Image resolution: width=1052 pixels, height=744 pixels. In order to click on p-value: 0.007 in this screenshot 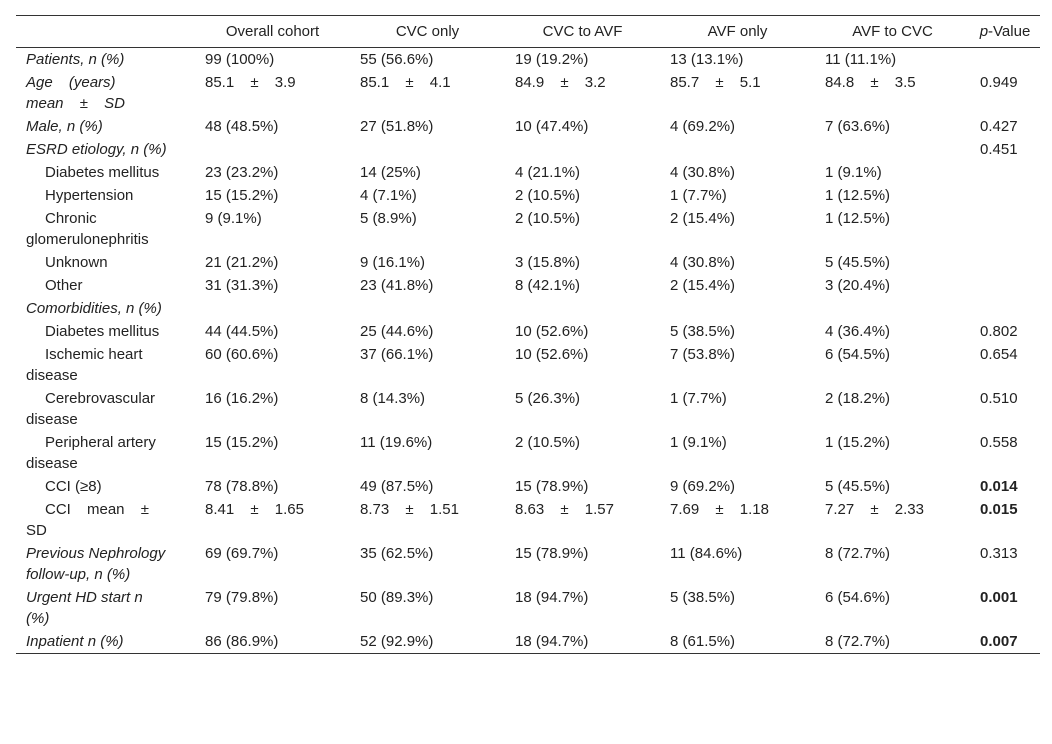, I will do `click(999, 641)`.